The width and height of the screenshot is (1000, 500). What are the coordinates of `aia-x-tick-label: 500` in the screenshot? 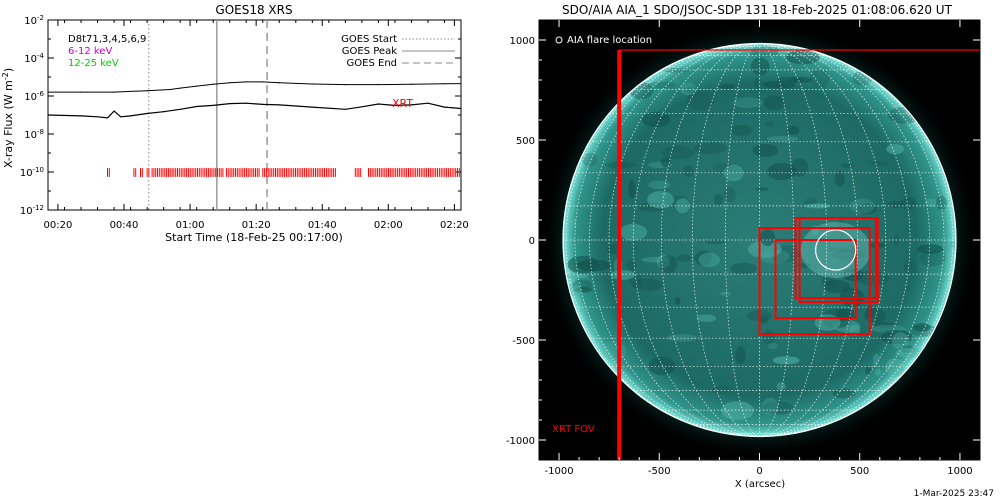 It's located at (859, 471).